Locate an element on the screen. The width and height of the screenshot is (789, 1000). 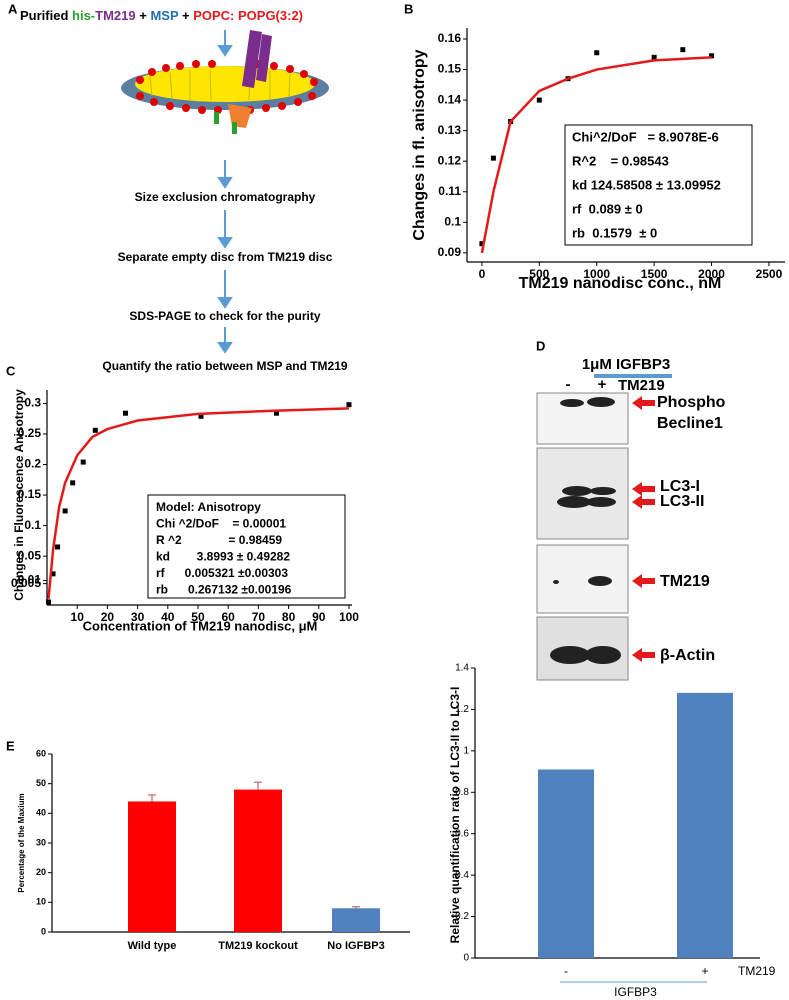
panel-label: D is located at coordinates (540, 345).